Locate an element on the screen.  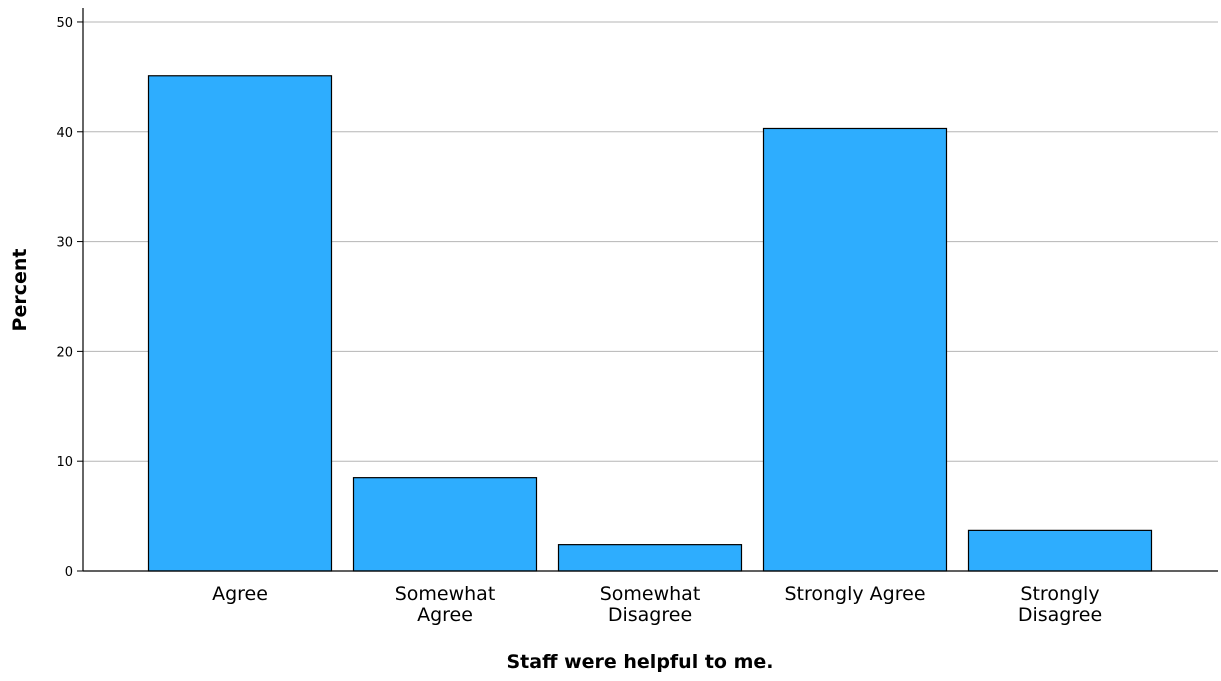
y-tick-label: 0 is located at coordinates (69, 572).